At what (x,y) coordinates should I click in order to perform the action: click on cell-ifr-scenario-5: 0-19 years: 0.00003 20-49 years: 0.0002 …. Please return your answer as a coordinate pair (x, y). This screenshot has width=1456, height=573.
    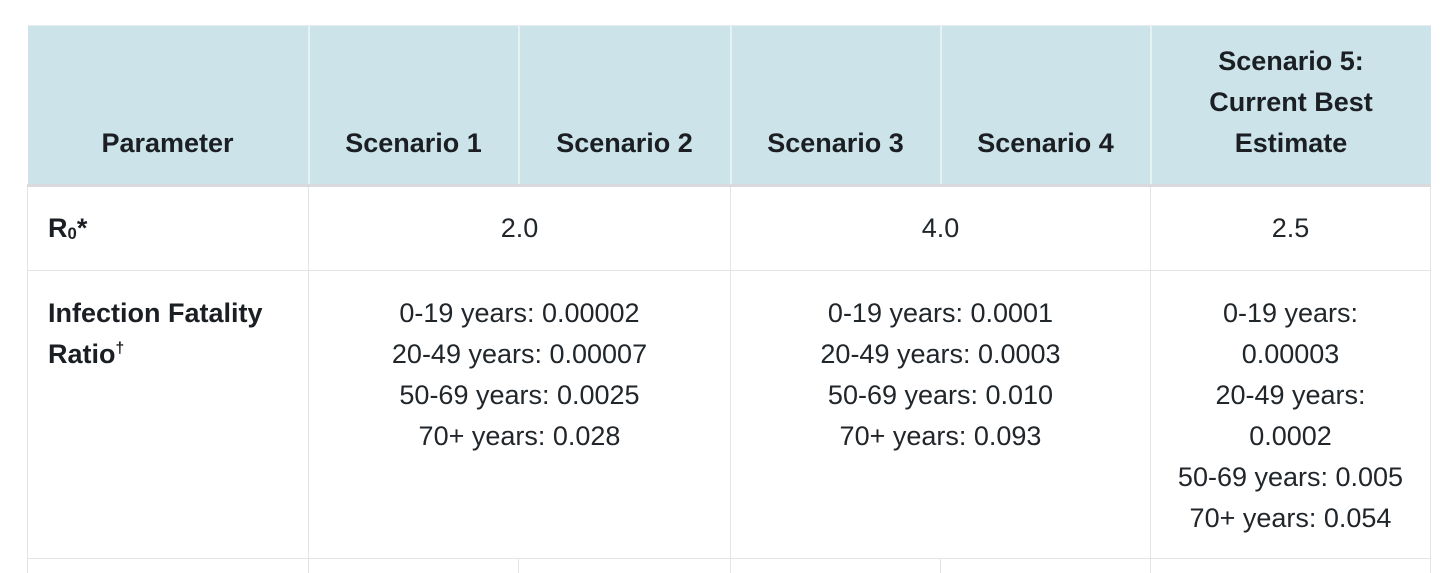
    Looking at the image, I should click on (1290, 414).